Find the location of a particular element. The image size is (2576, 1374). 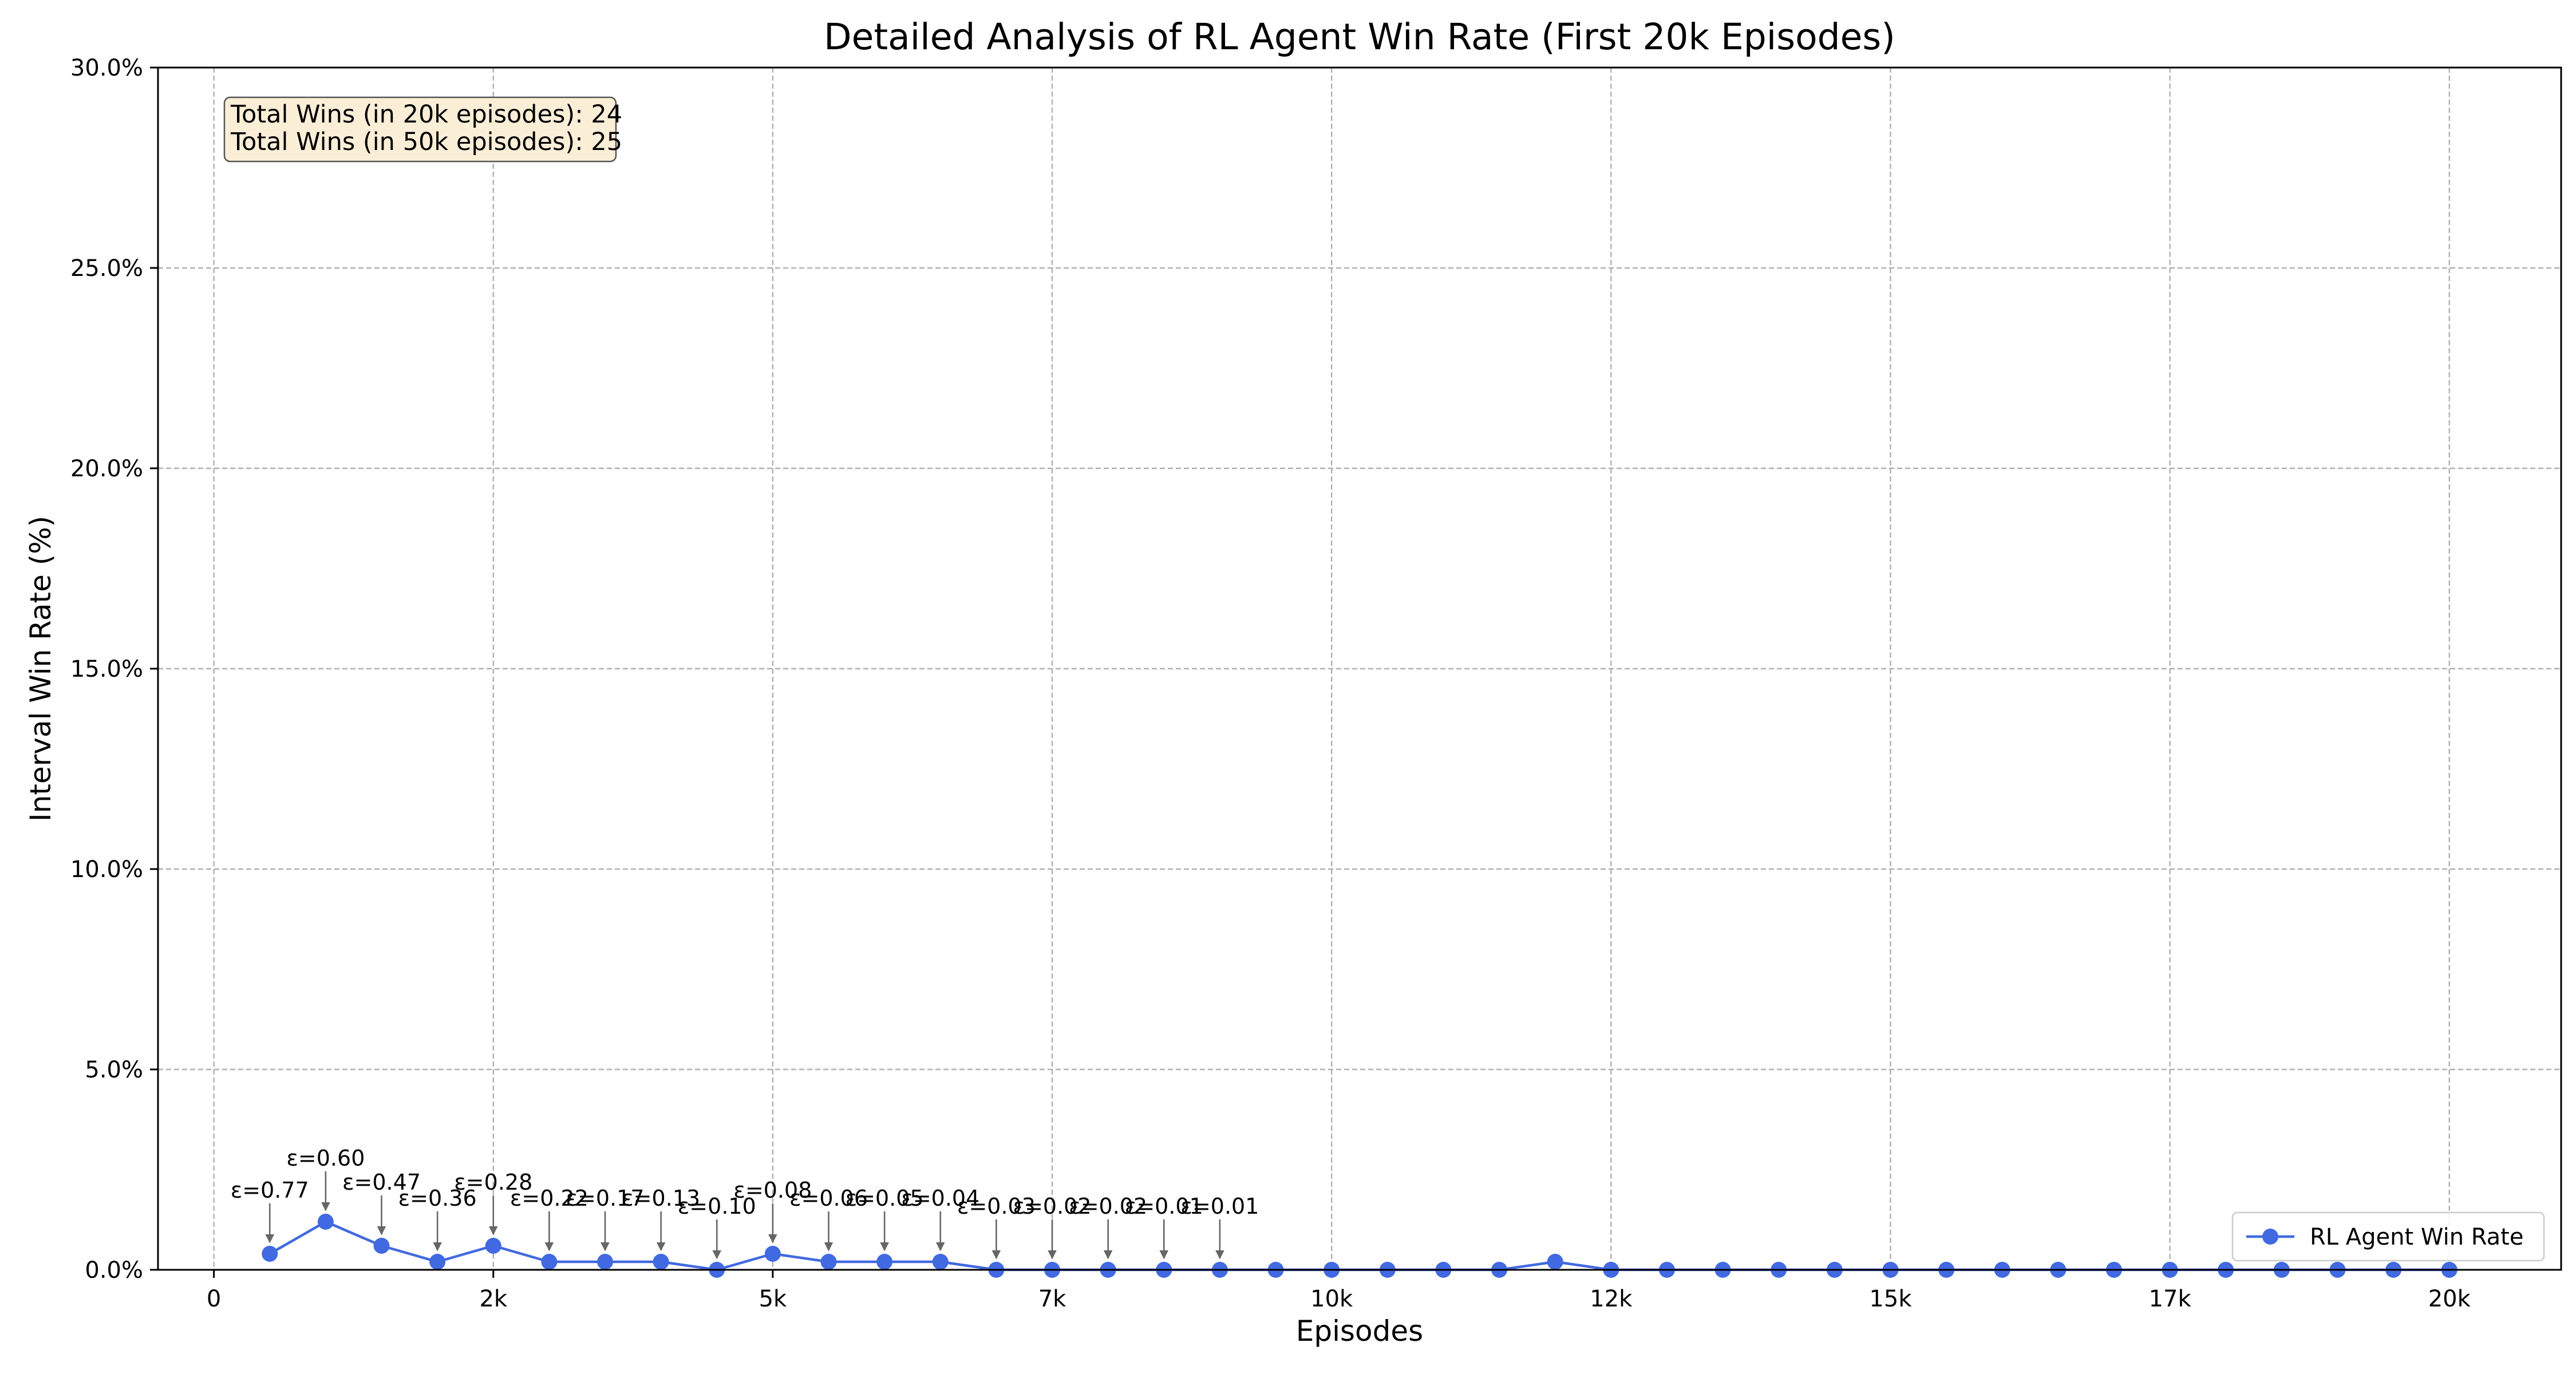

annotation-label-7: ε=0.13 is located at coordinates (661, 1199).